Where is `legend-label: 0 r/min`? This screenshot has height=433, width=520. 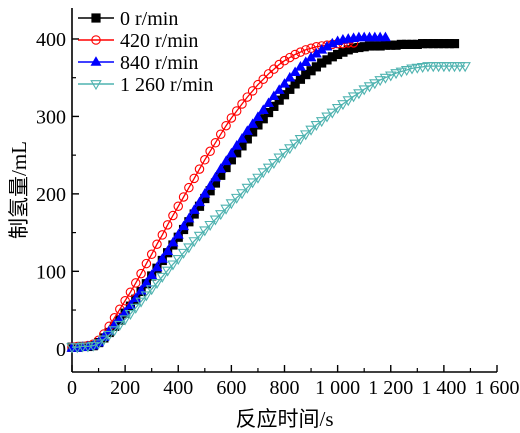 legend-label: 0 r/min is located at coordinates (149, 19).